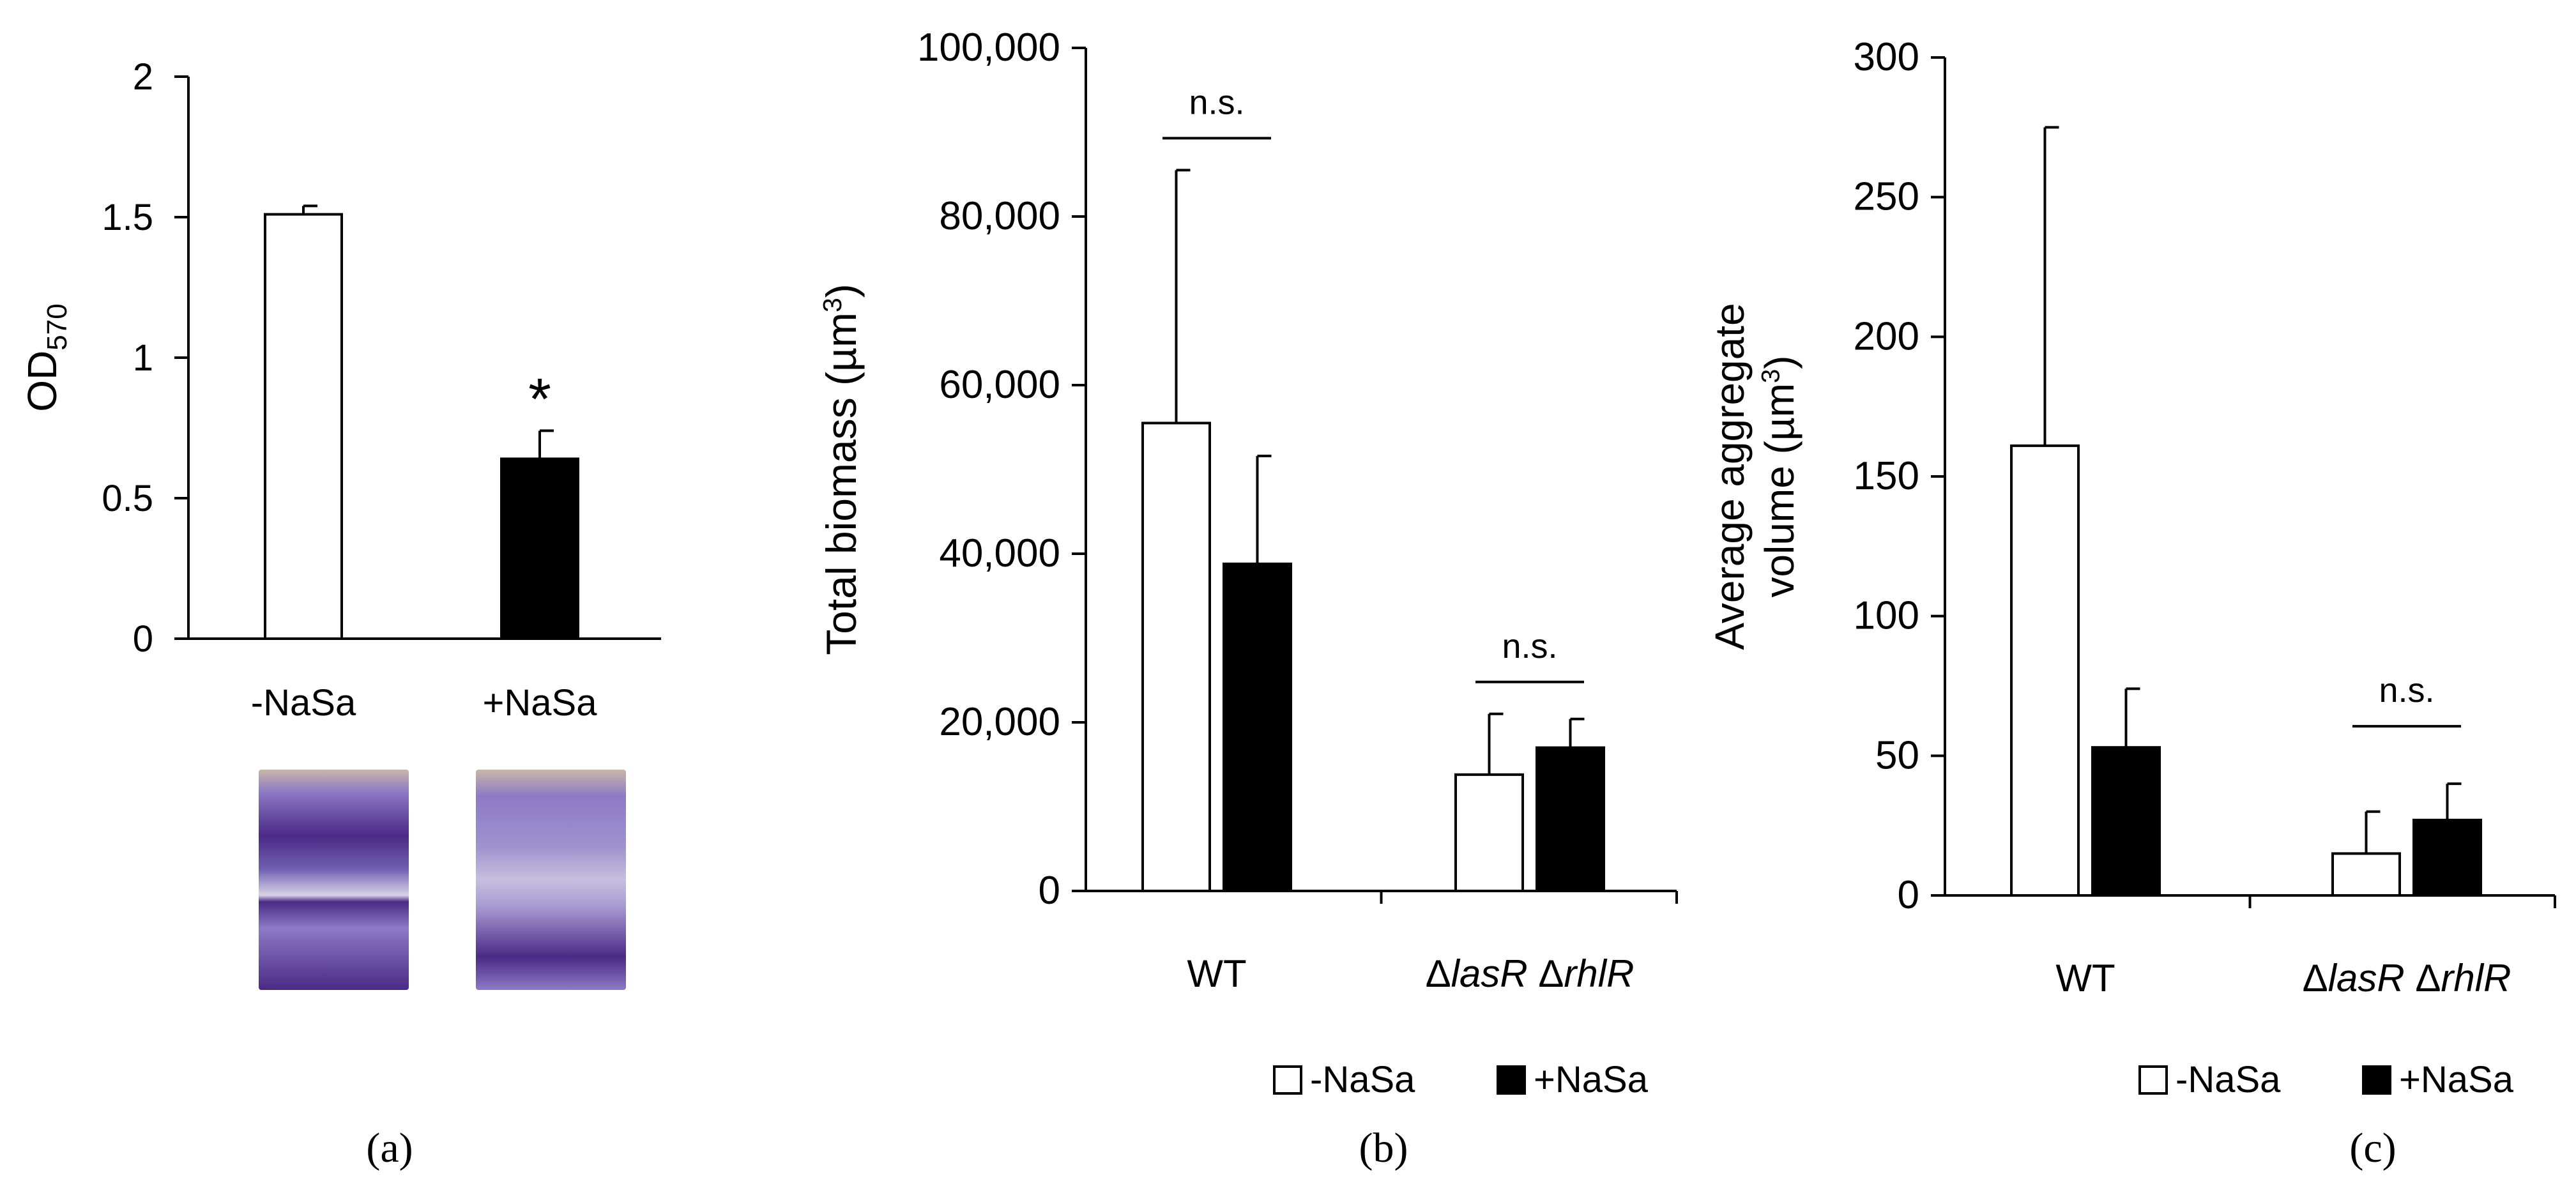 The height and width of the screenshot is (1202, 2576). What do you see at coordinates (1887, 197) in the screenshot?
I see `y-tick-label-c: 250` at bounding box center [1887, 197].